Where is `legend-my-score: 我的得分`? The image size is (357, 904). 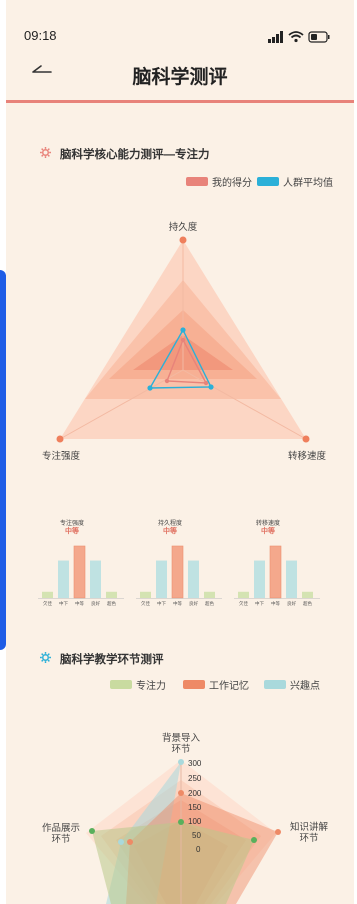 legend-my-score: 我的得分 is located at coordinates (219, 181).